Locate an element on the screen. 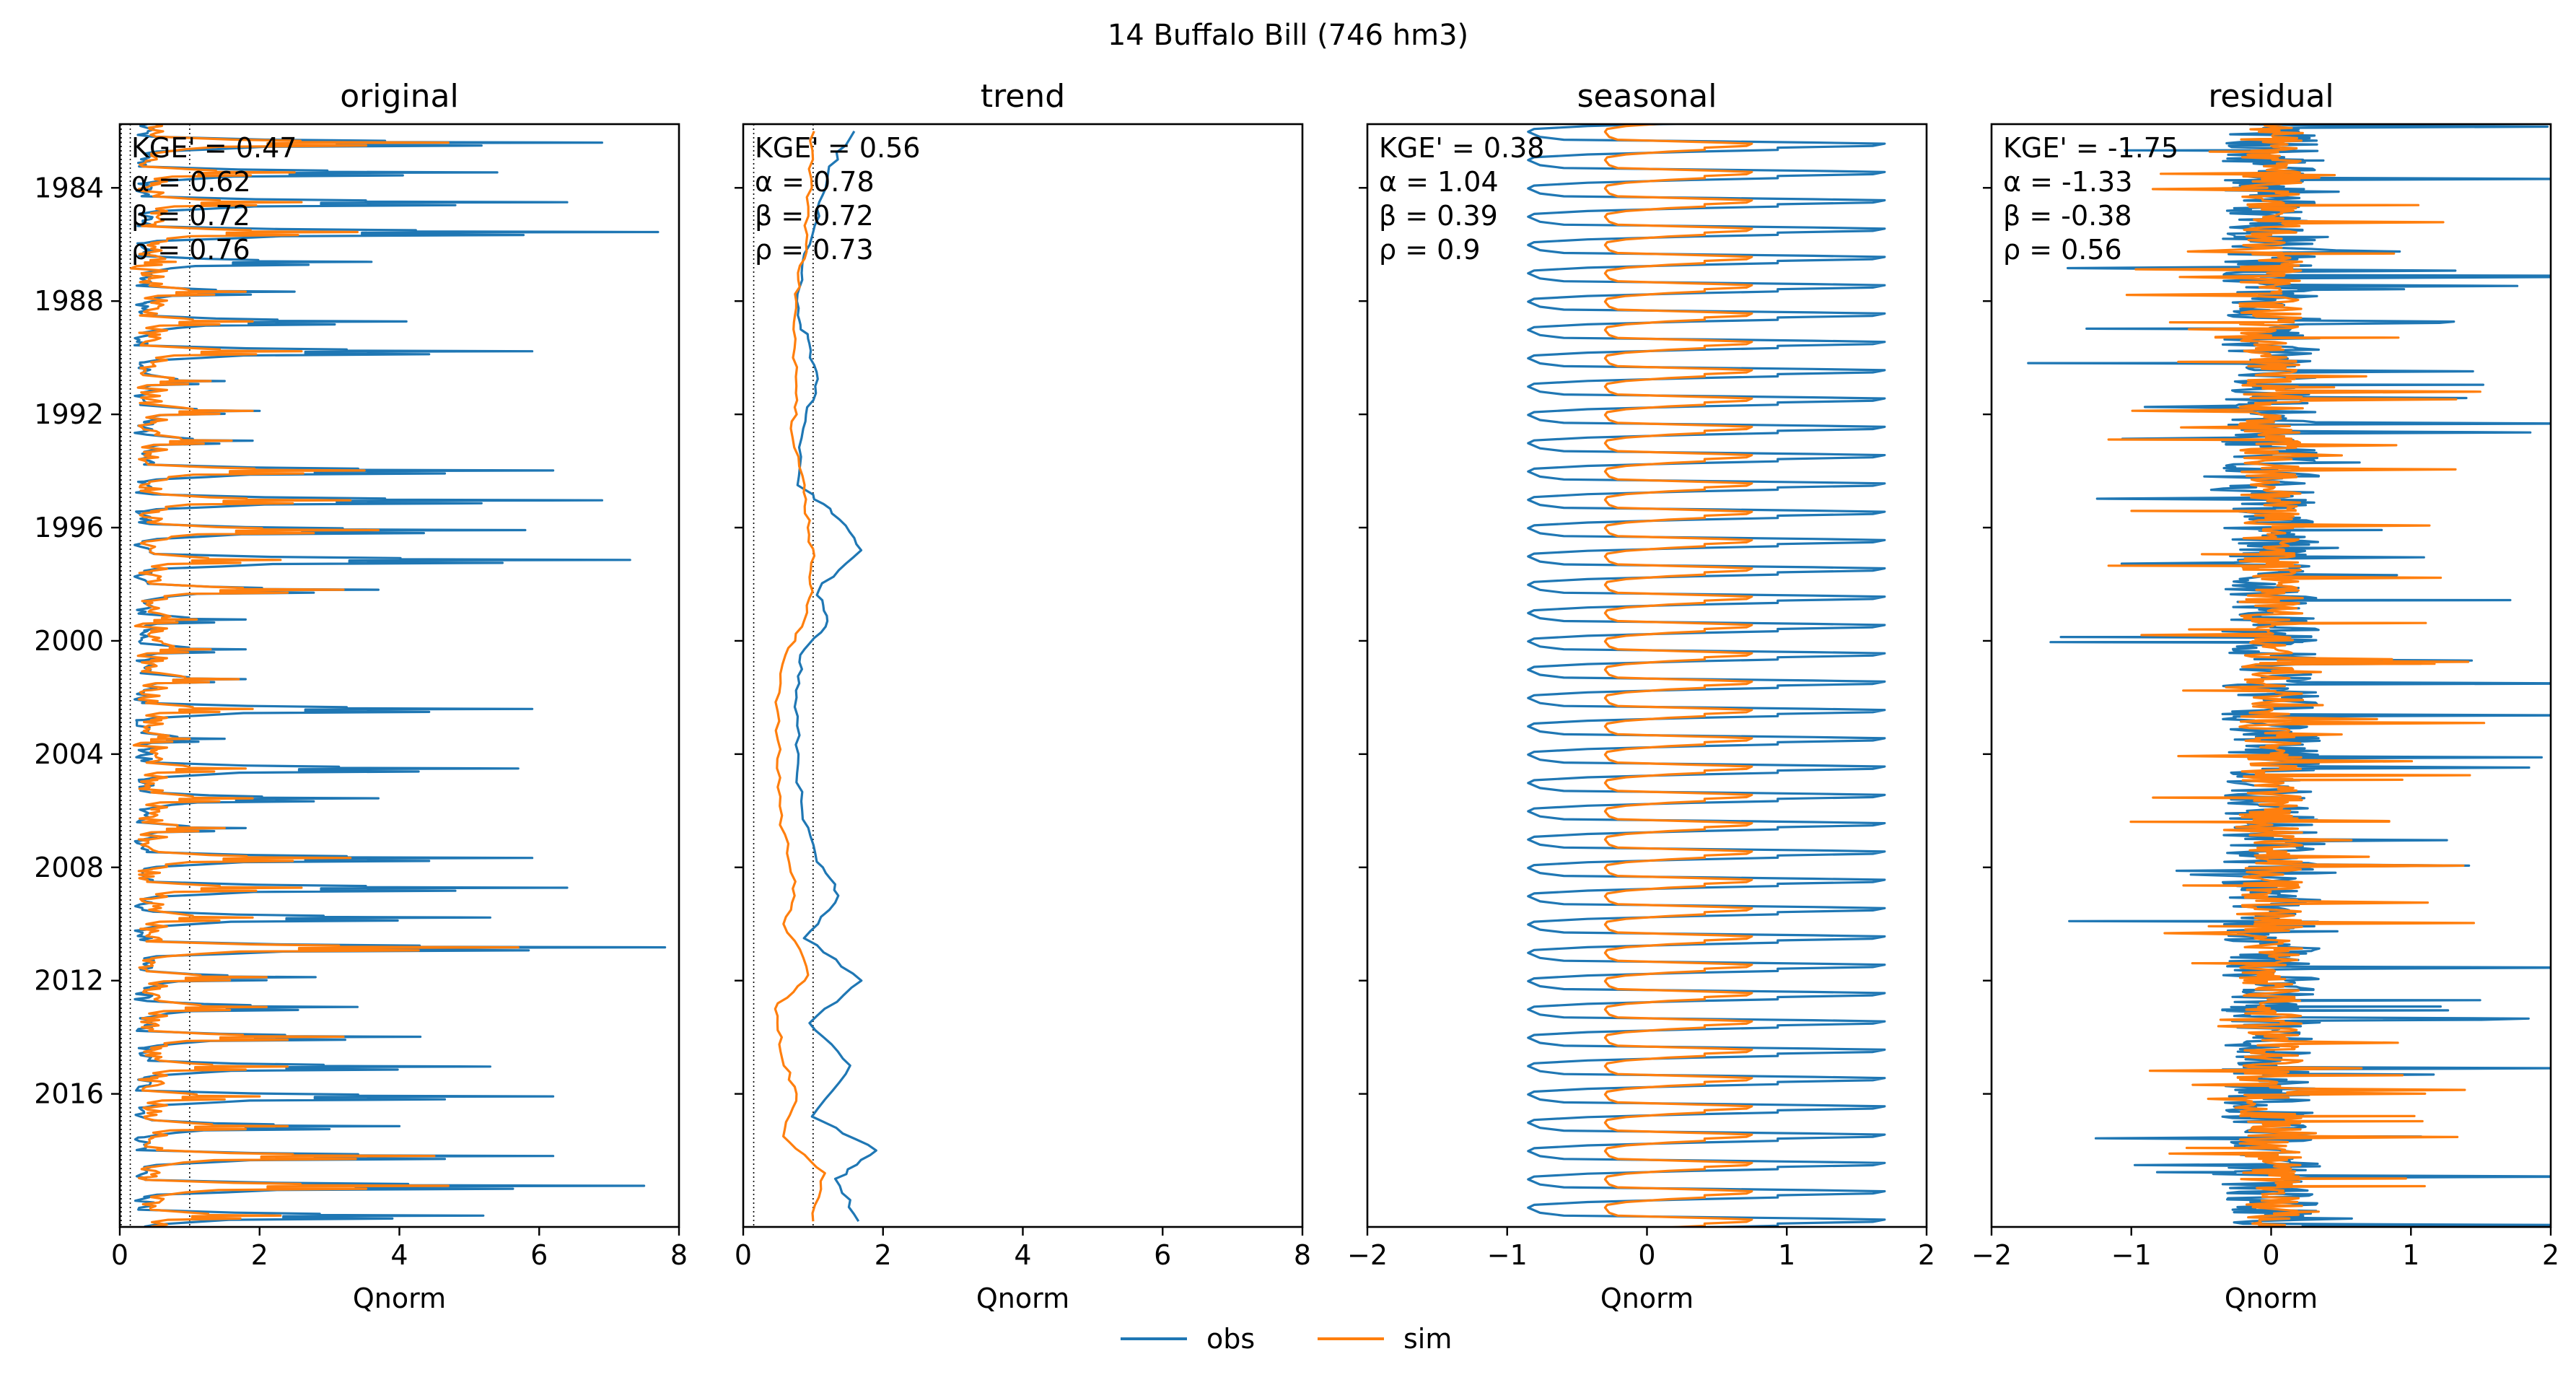 Image resolution: width=2576 pixels, height=1385 pixels. plot-area-seasonal is located at coordinates (1707, 675).